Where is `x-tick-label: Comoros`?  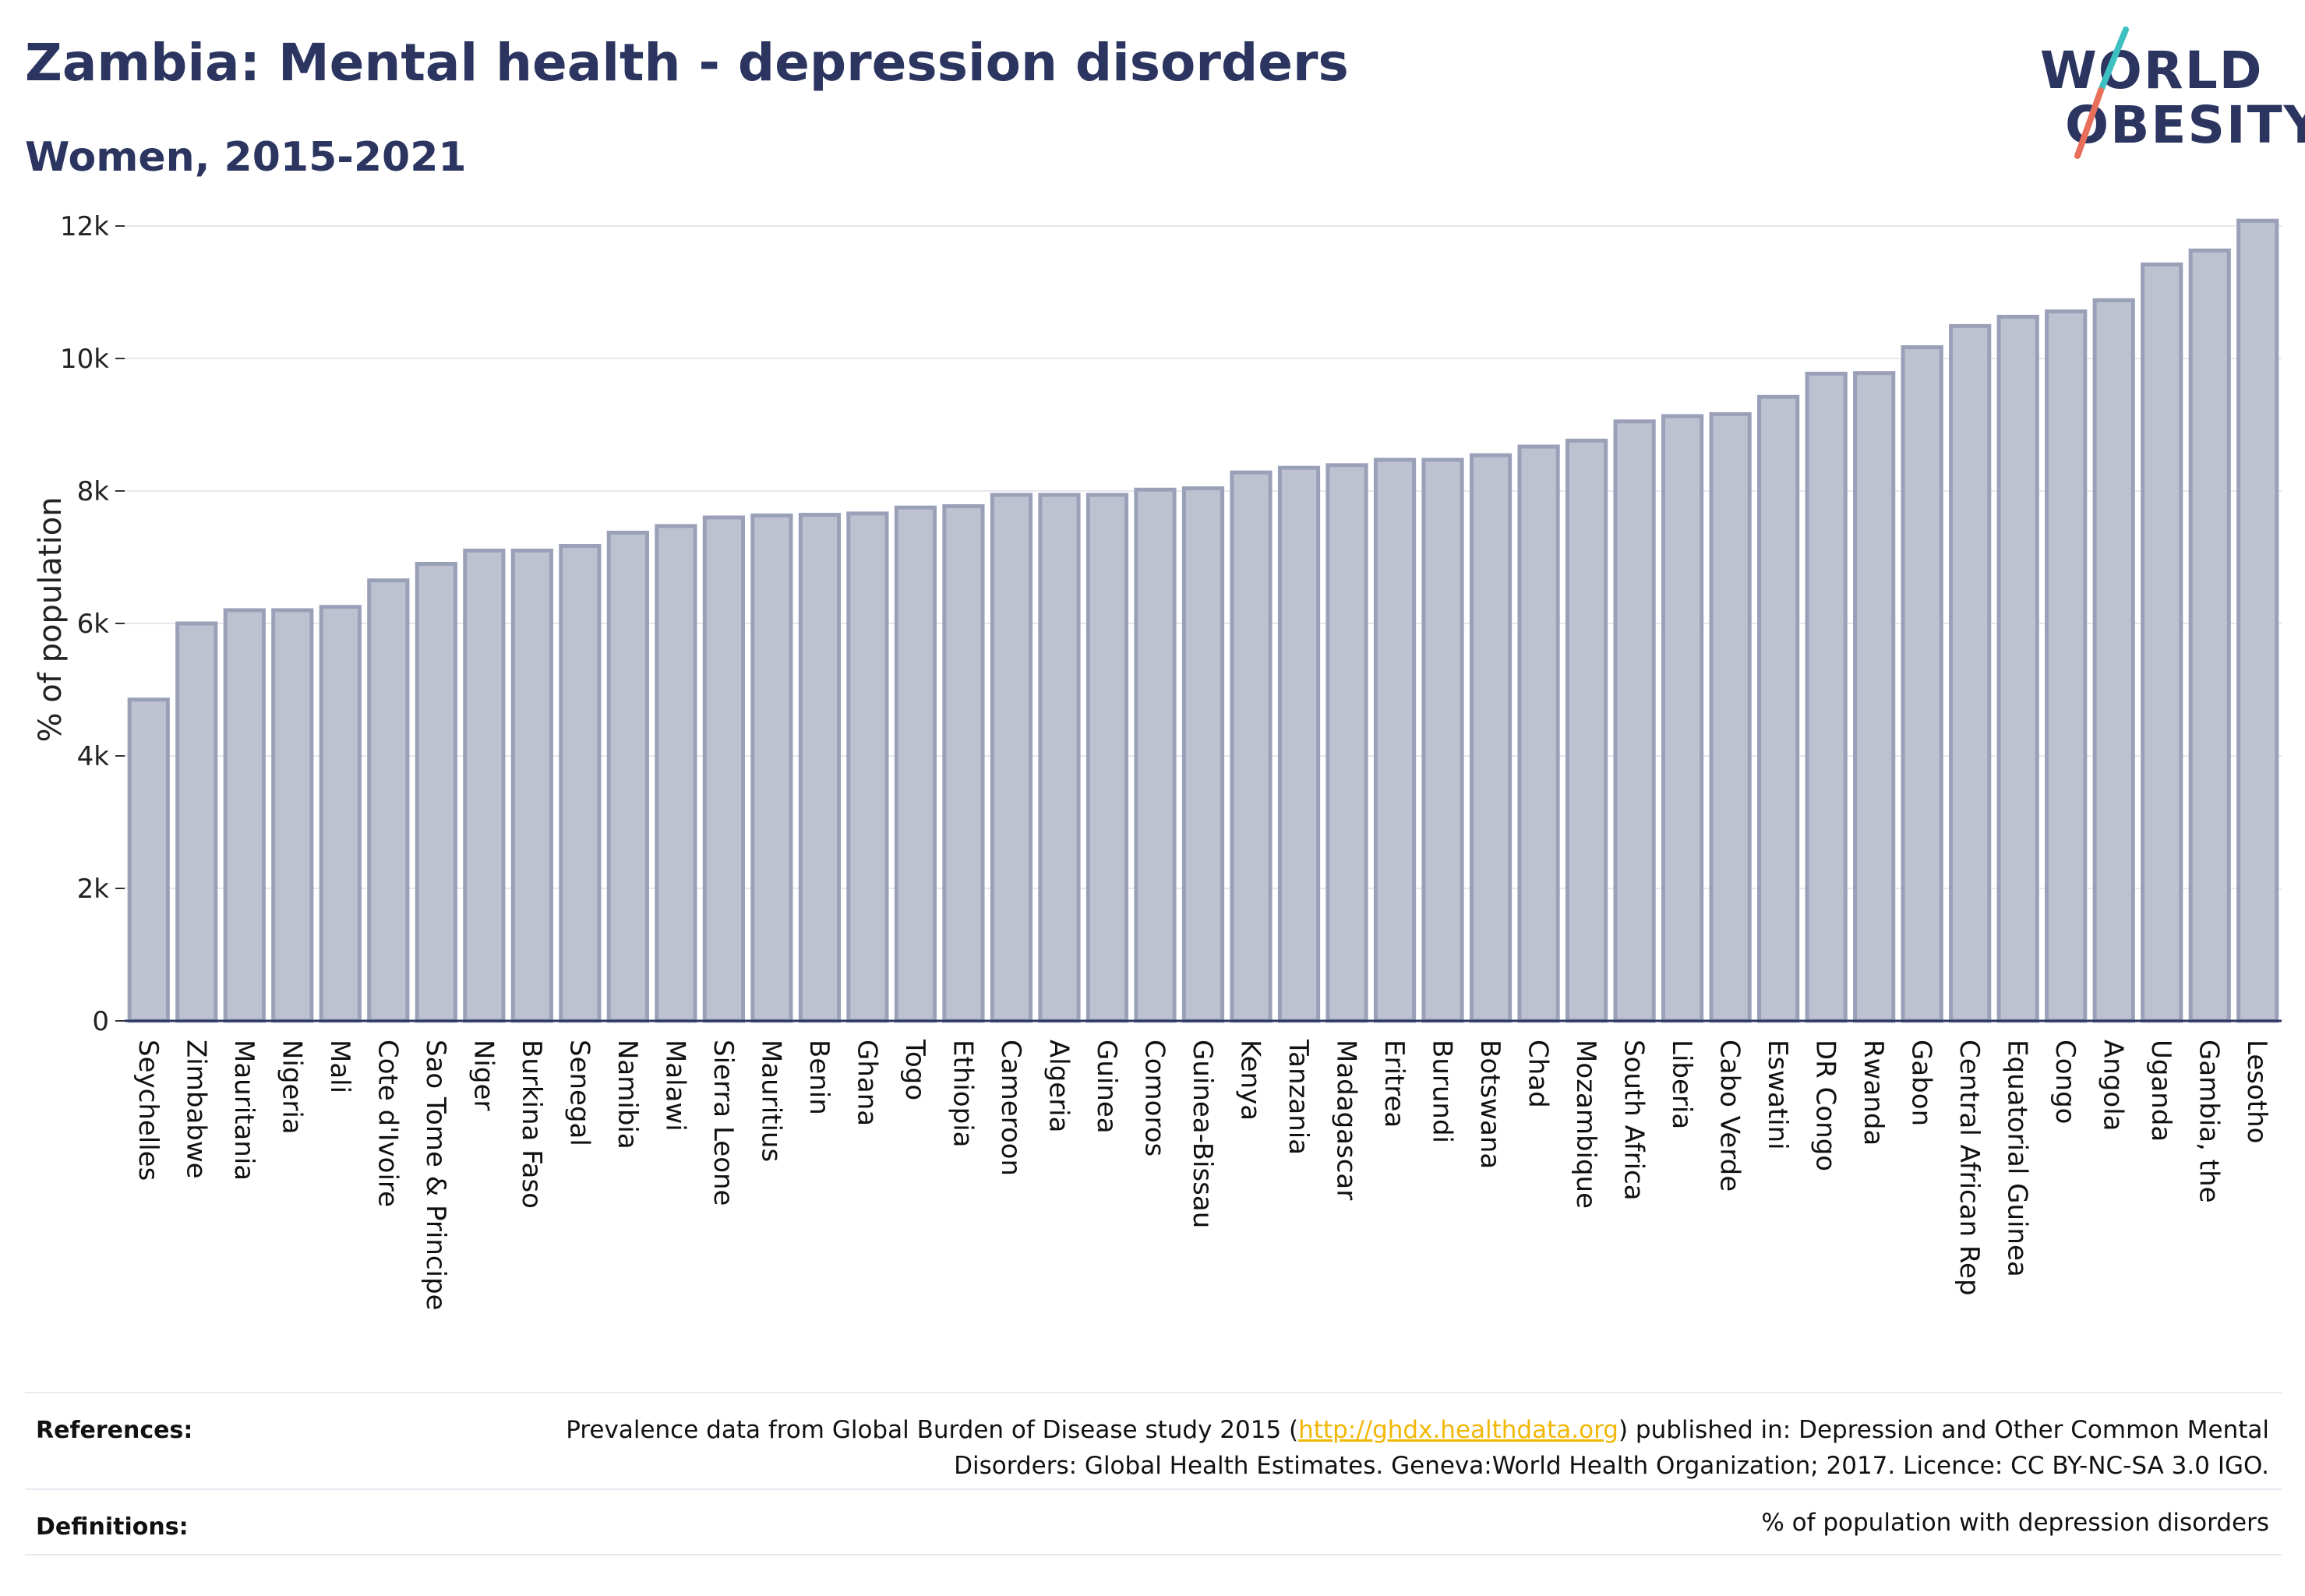
x-tick-label: Comoros is located at coordinates (1154, 1098).